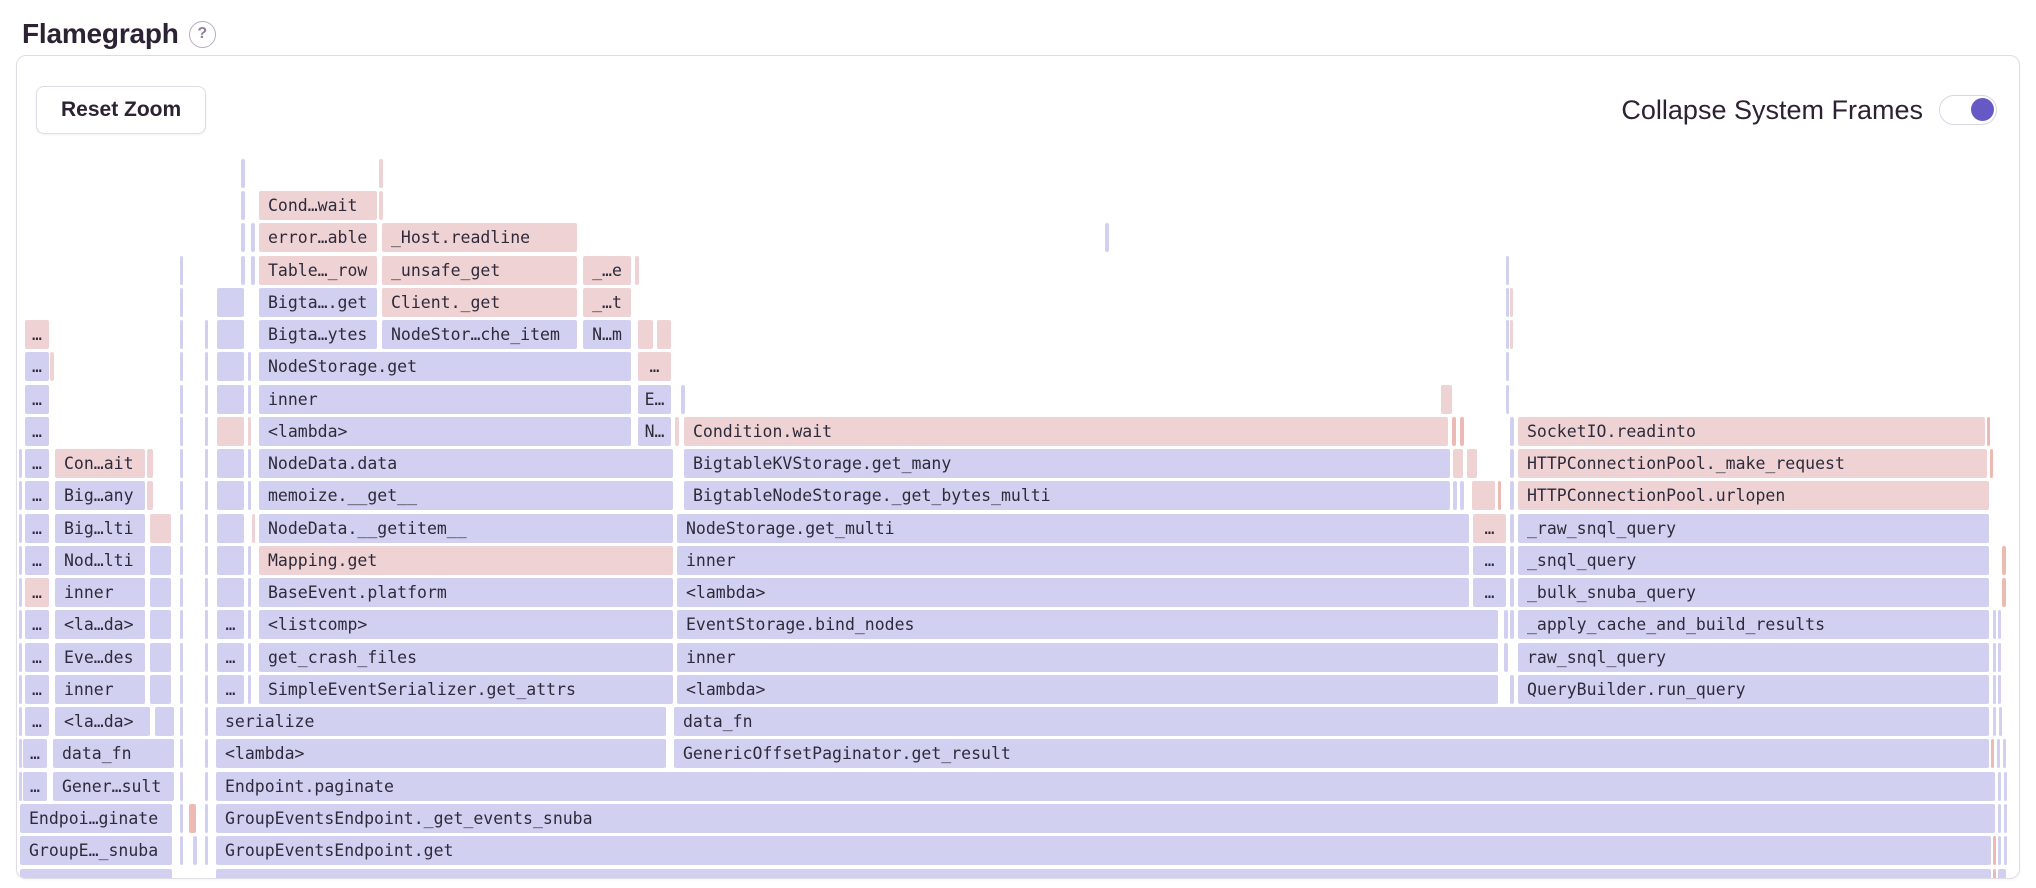  Describe the element at coordinates (1753, 592) in the screenshot. I see `flame-frame: _bulk_snuba_query` at that location.